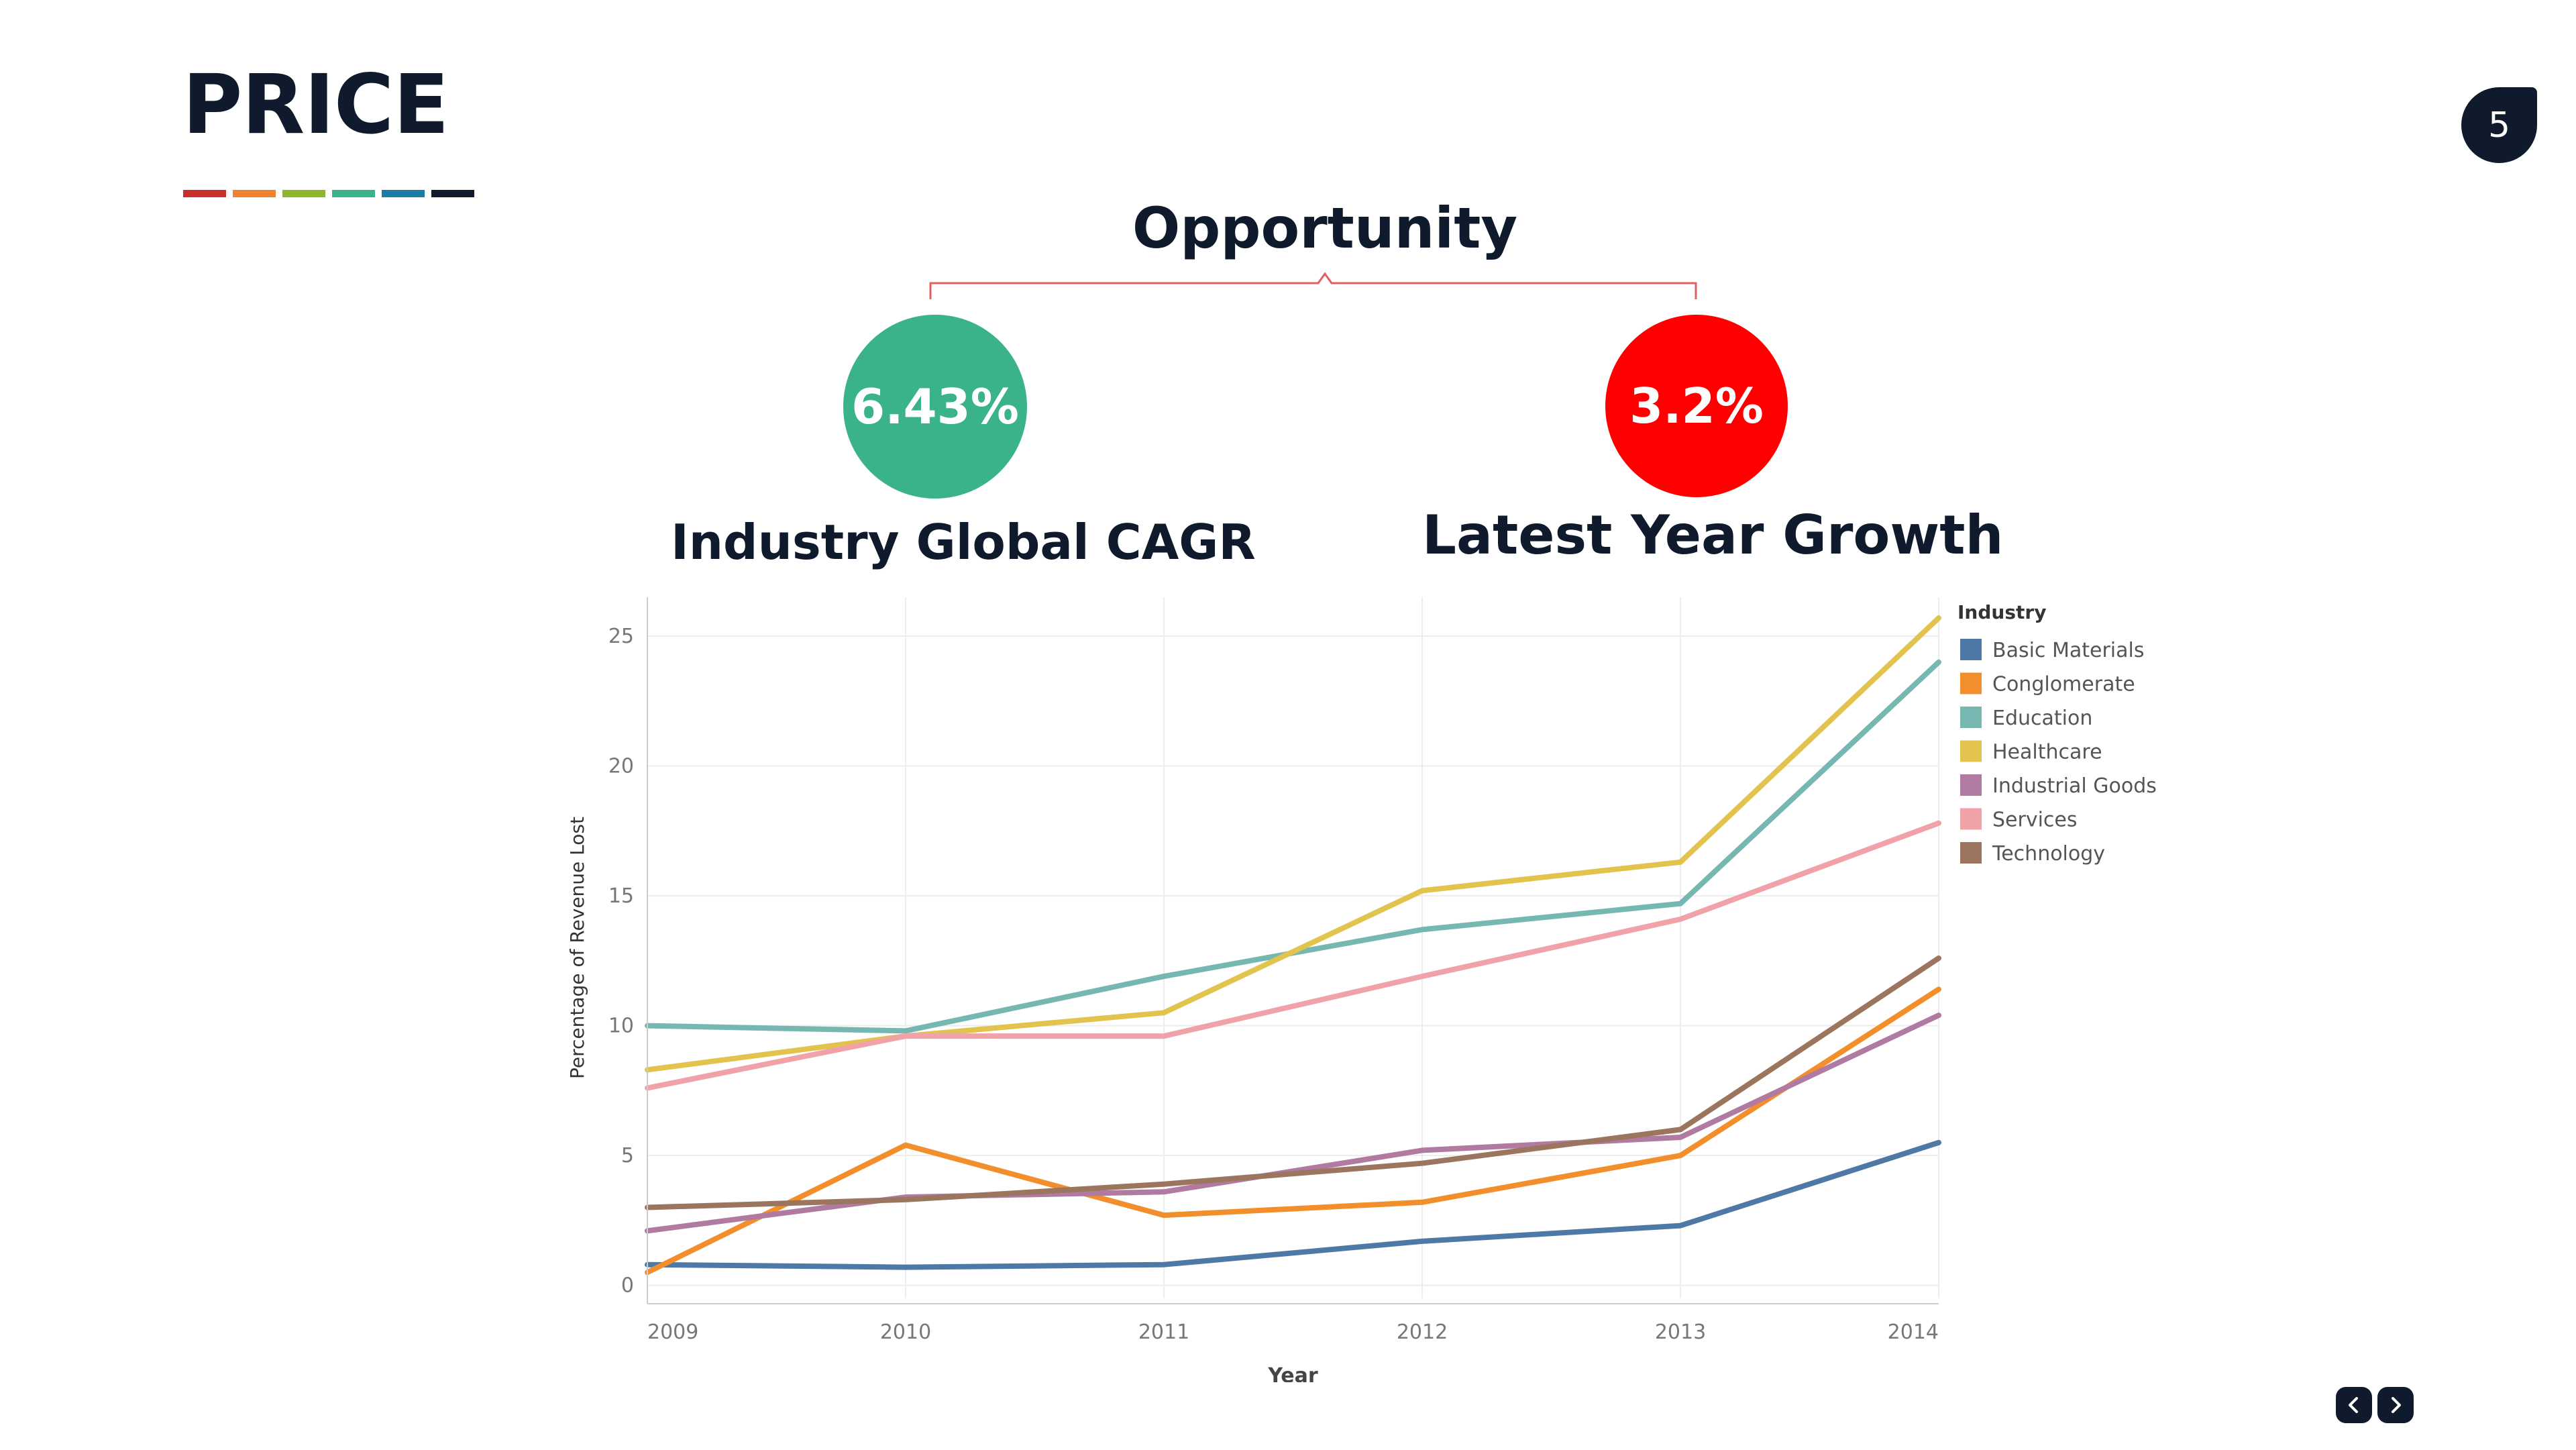 This screenshot has height=1450, width=2576. What do you see at coordinates (1313, 285) in the screenshot?
I see `opportunity-bracket` at bounding box center [1313, 285].